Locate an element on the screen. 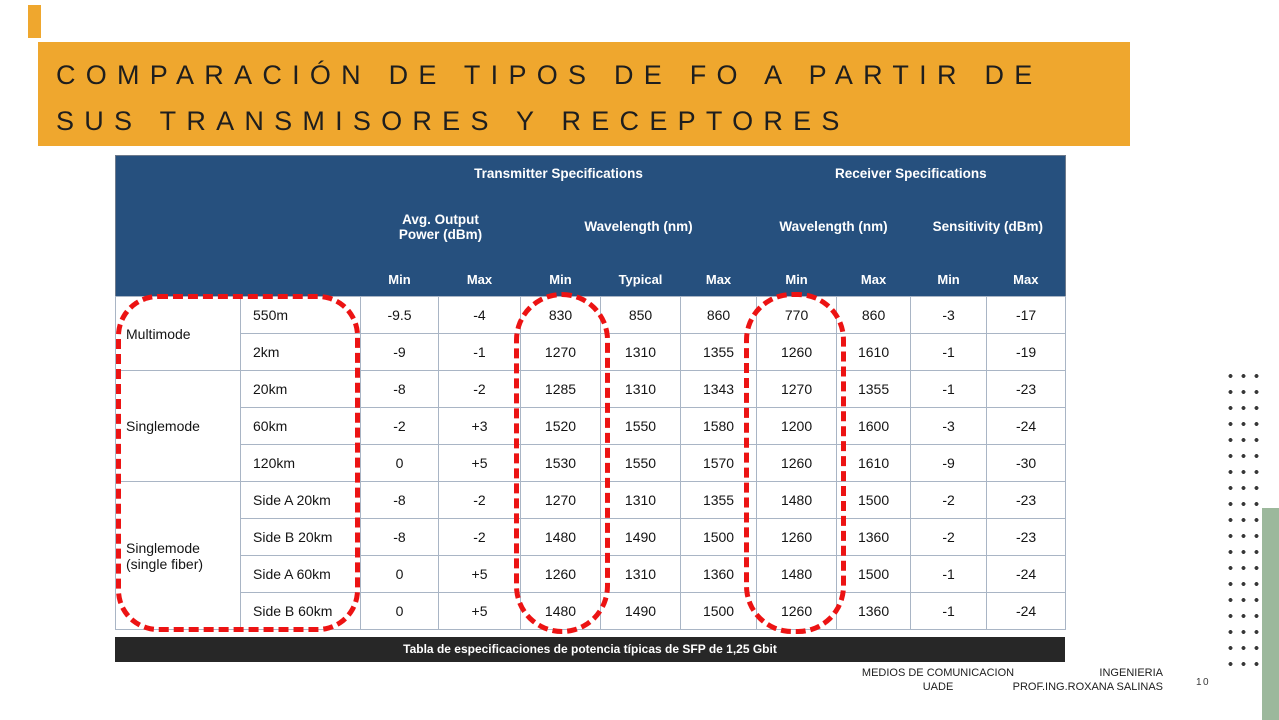  receiver-specs-header: Receiver Specifications is located at coordinates (911, 173).